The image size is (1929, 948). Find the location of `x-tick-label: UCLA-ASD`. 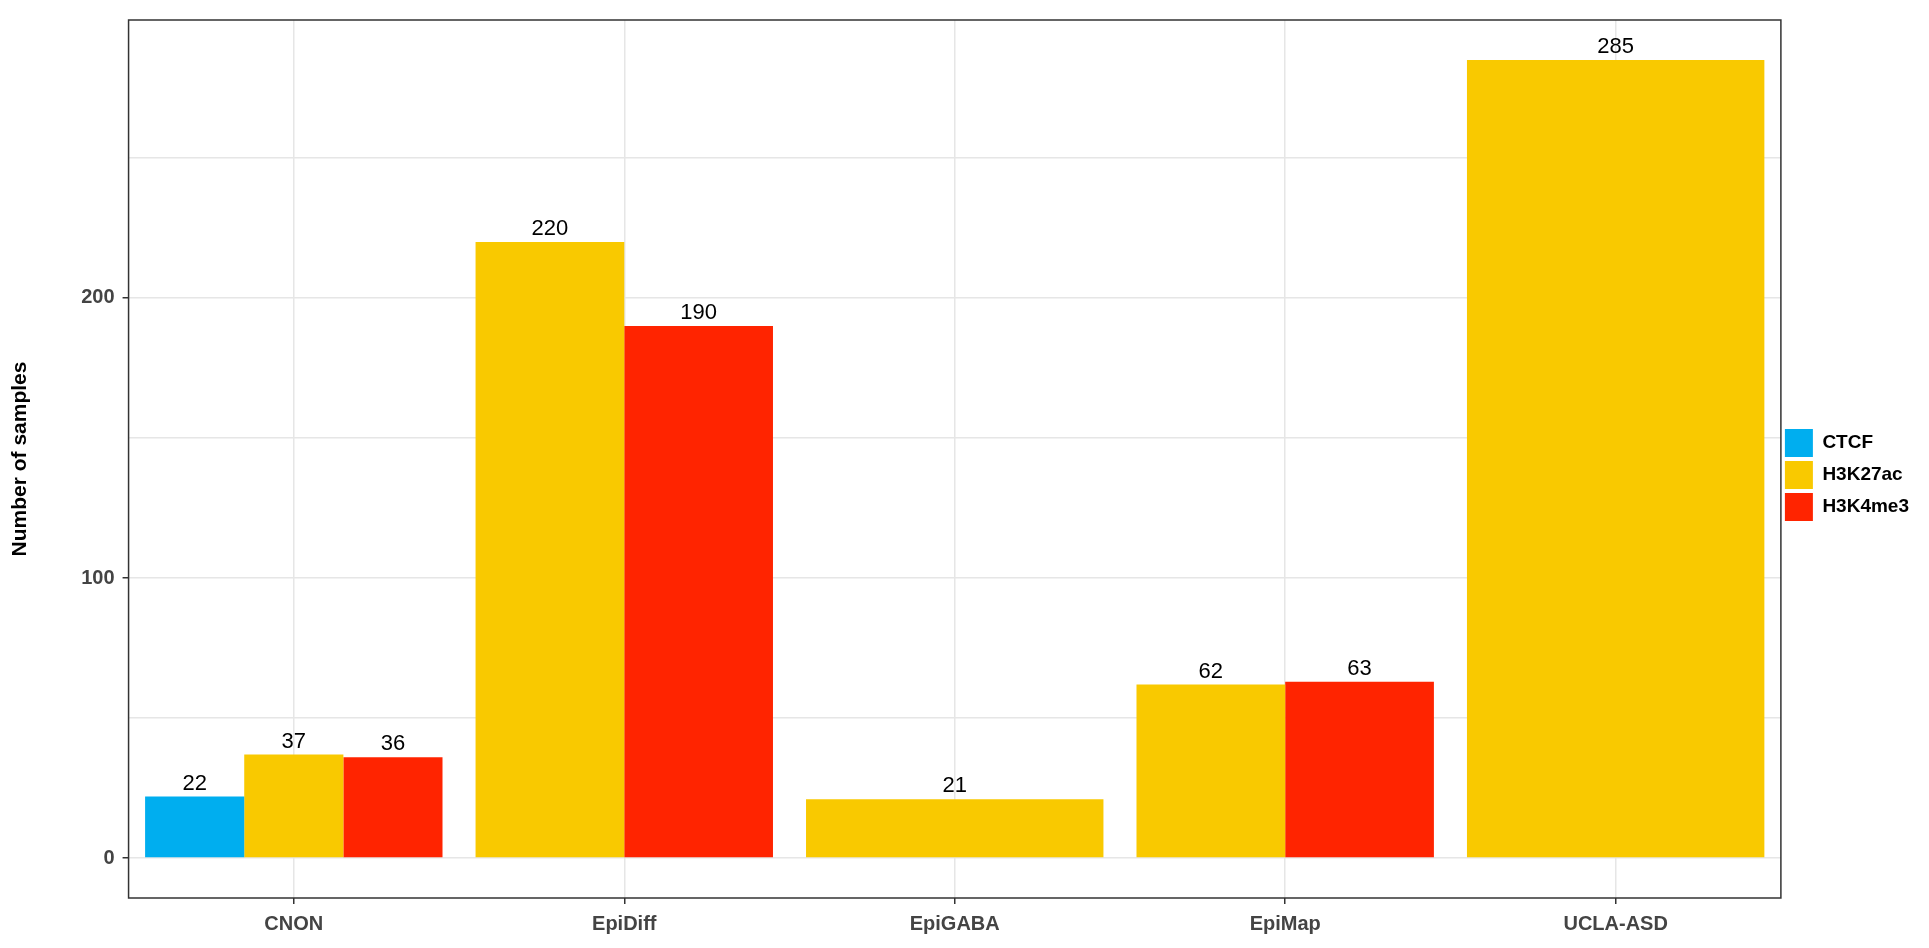

x-tick-label: UCLA-ASD is located at coordinates (1615, 922).